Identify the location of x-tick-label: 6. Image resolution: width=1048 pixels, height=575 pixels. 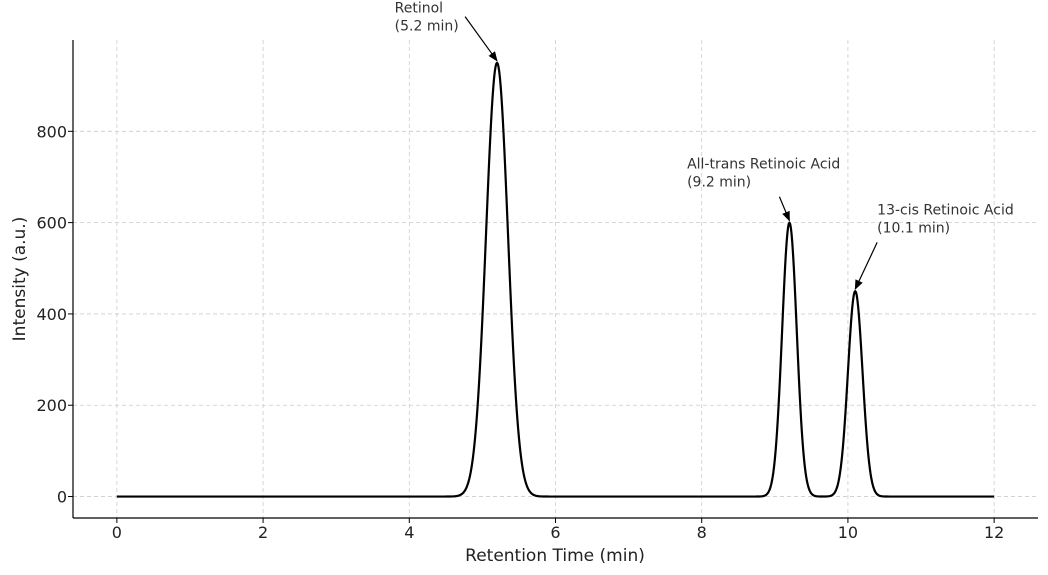
(555, 532).